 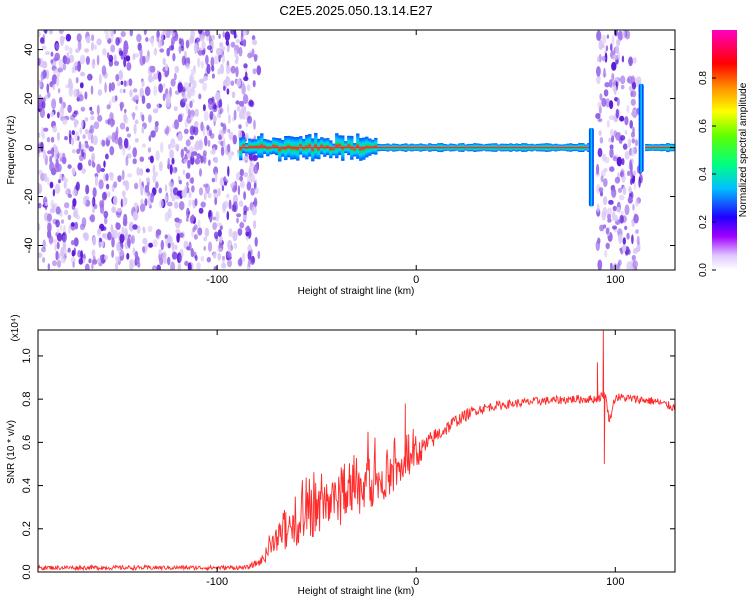 I want to click on spectrogram-xtick-label: 100, so click(x=615, y=280).